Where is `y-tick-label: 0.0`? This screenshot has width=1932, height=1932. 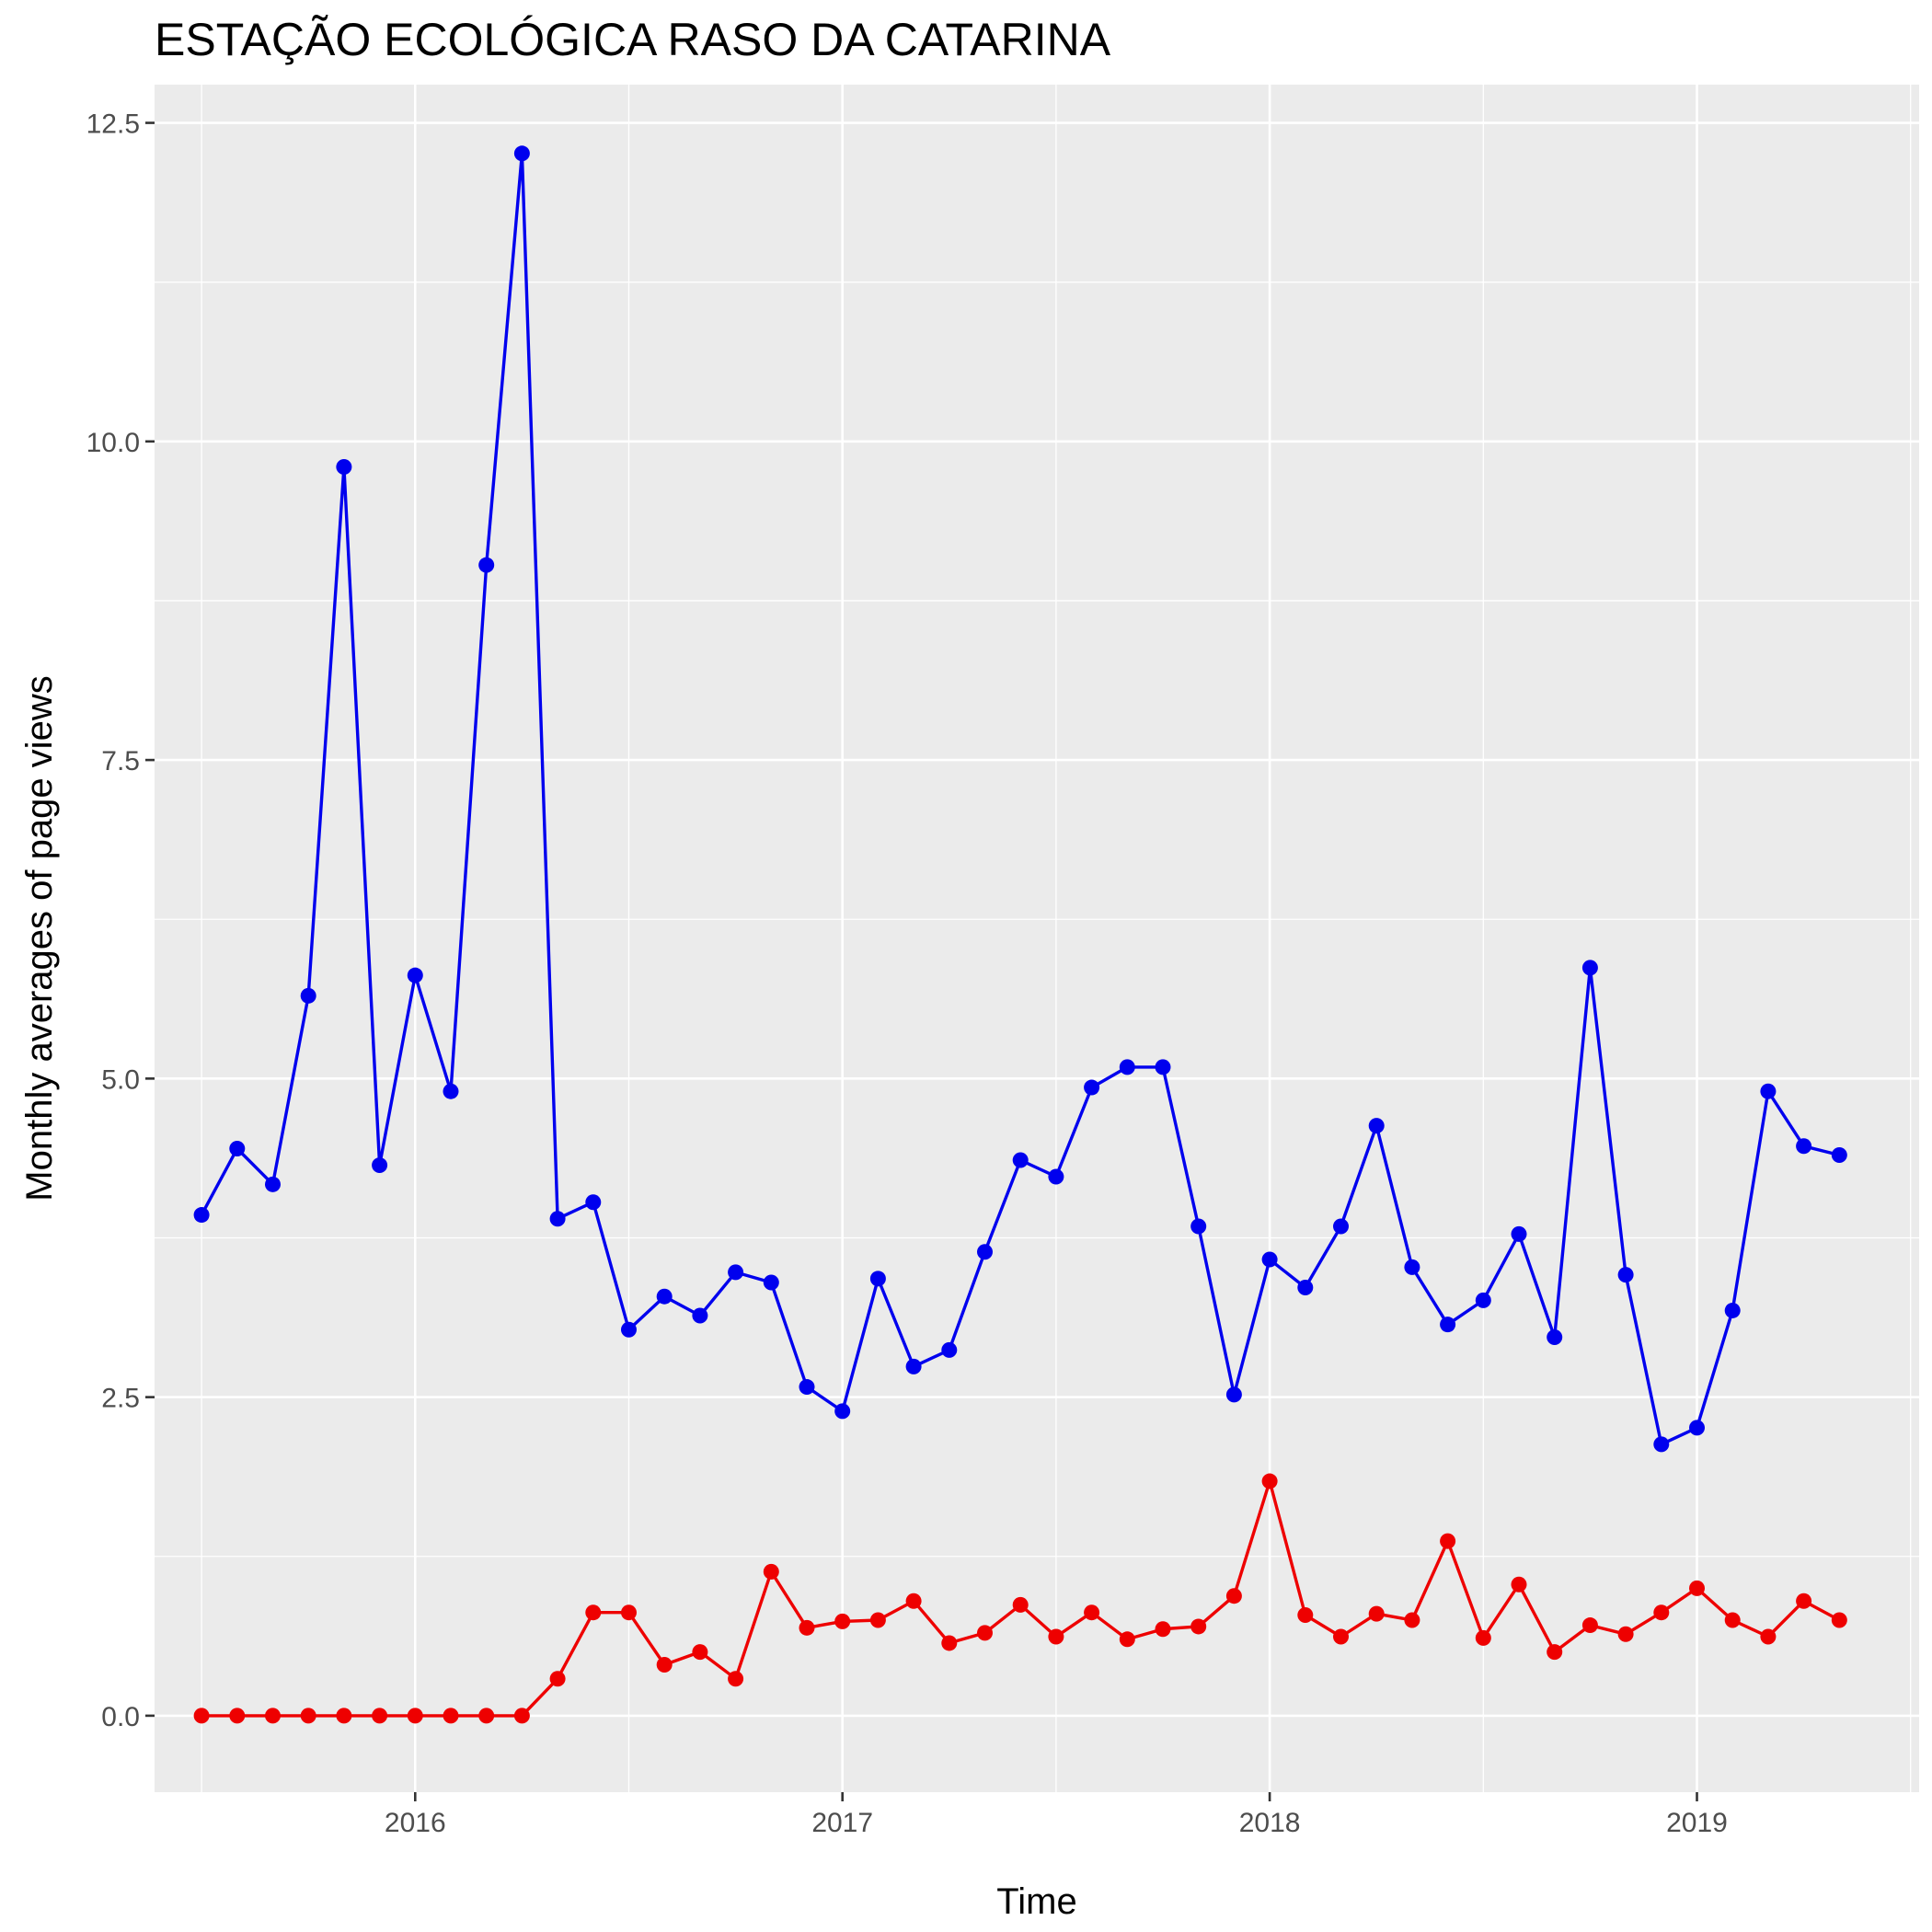 y-tick-label: 0.0 is located at coordinates (120, 1717).